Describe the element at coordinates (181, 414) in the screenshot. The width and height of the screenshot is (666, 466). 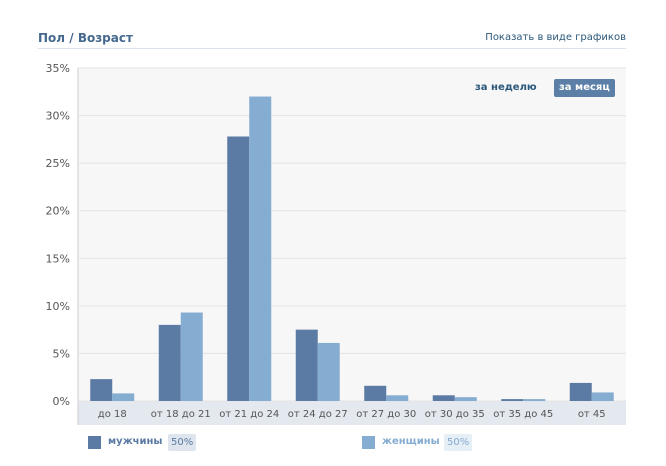
I see `x-tick-label: от 18 до 21` at that location.